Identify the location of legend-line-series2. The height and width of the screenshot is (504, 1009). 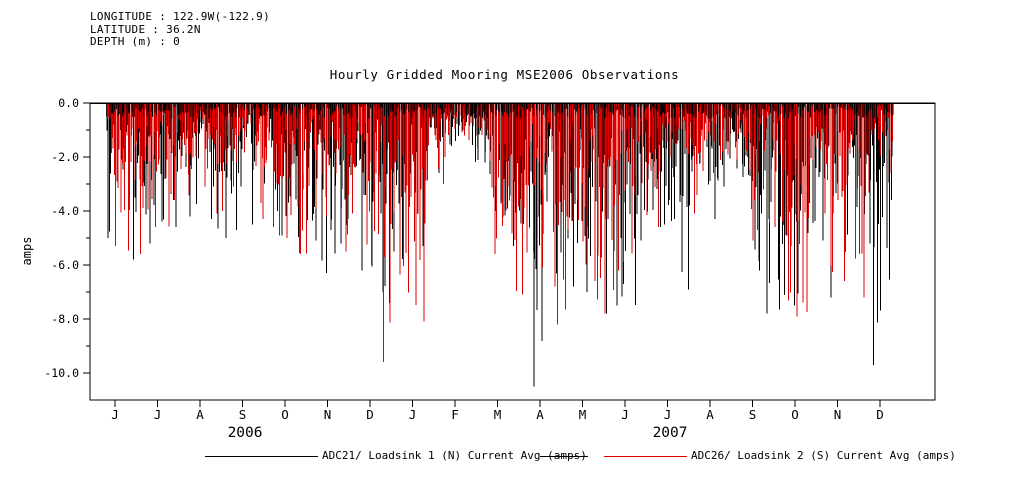
(645, 456).